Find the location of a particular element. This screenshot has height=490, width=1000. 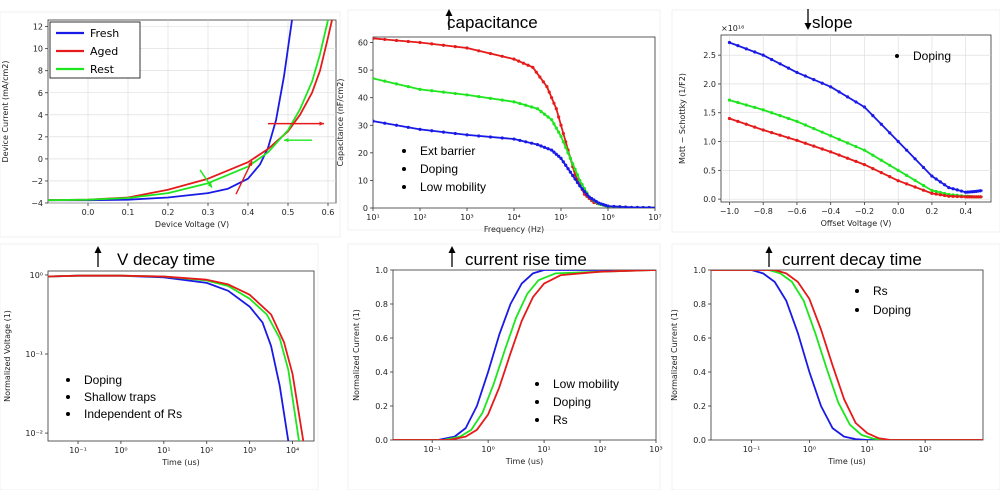

header-text: slope is located at coordinates (832, 22).